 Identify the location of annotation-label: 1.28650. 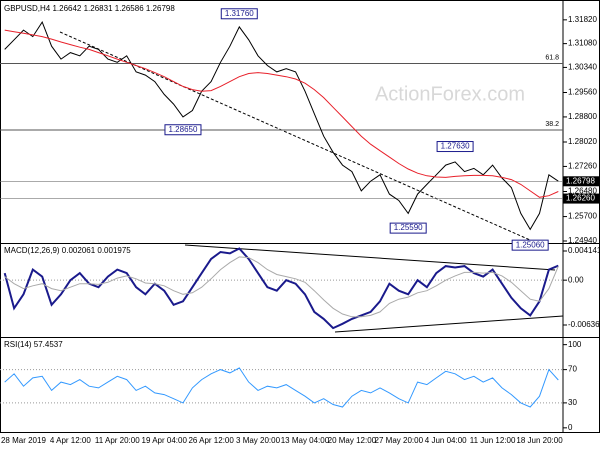
(183, 129).